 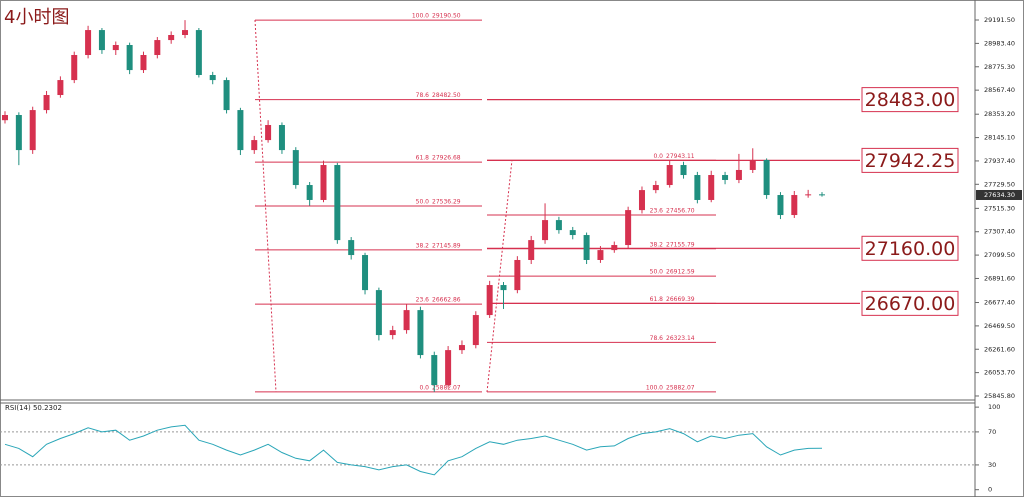 What do you see at coordinates (680, 244) in the screenshot?
I see `fib-price: 27155.79` at bounding box center [680, 244].